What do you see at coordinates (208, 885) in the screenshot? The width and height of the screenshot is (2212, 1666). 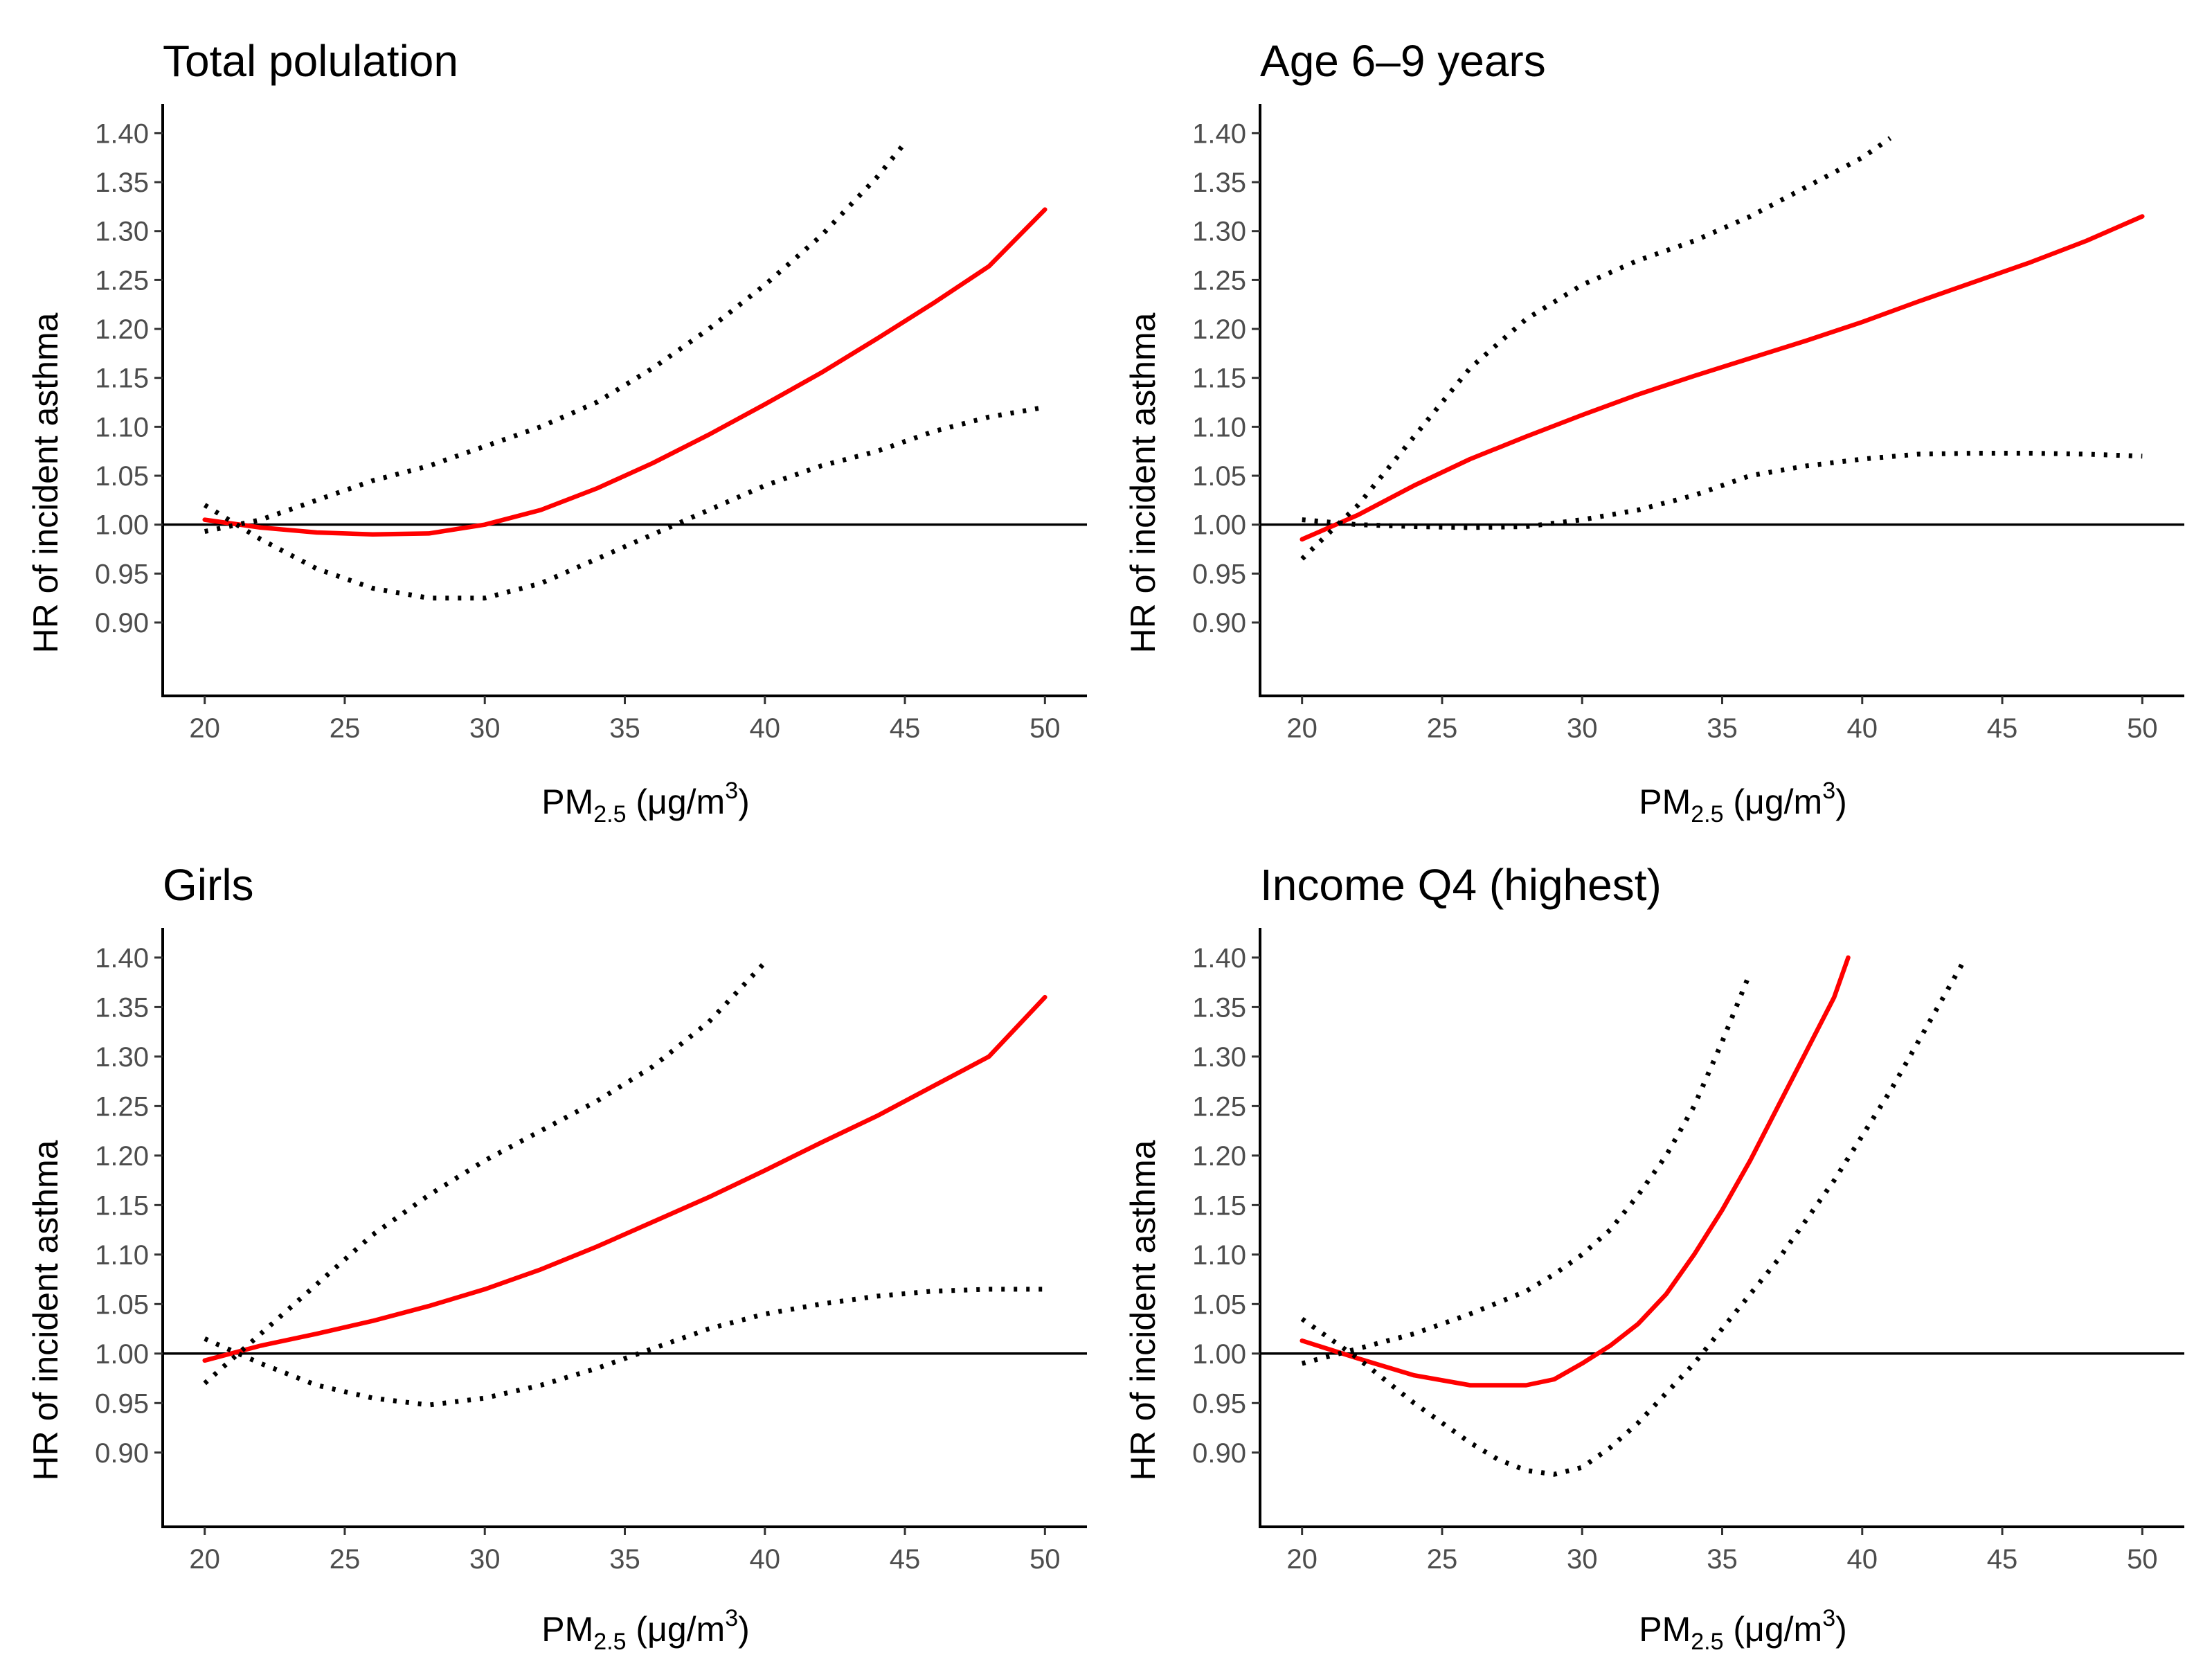 I see `chart-title: Girls` at bounding box center [208, 885].